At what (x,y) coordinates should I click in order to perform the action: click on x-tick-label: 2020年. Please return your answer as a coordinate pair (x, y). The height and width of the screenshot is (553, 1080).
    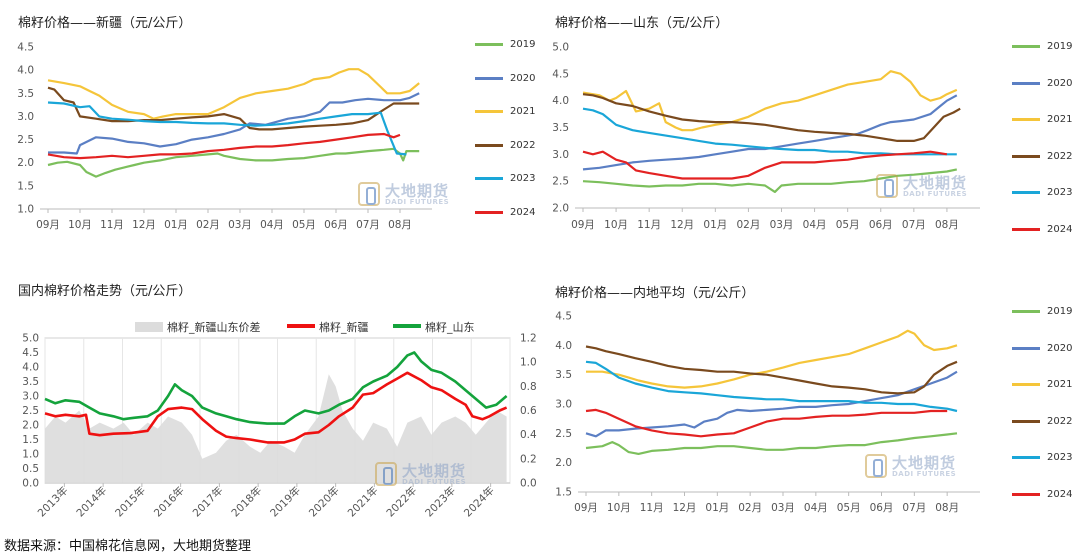
    Looking at the image, I should click on (324, 502).